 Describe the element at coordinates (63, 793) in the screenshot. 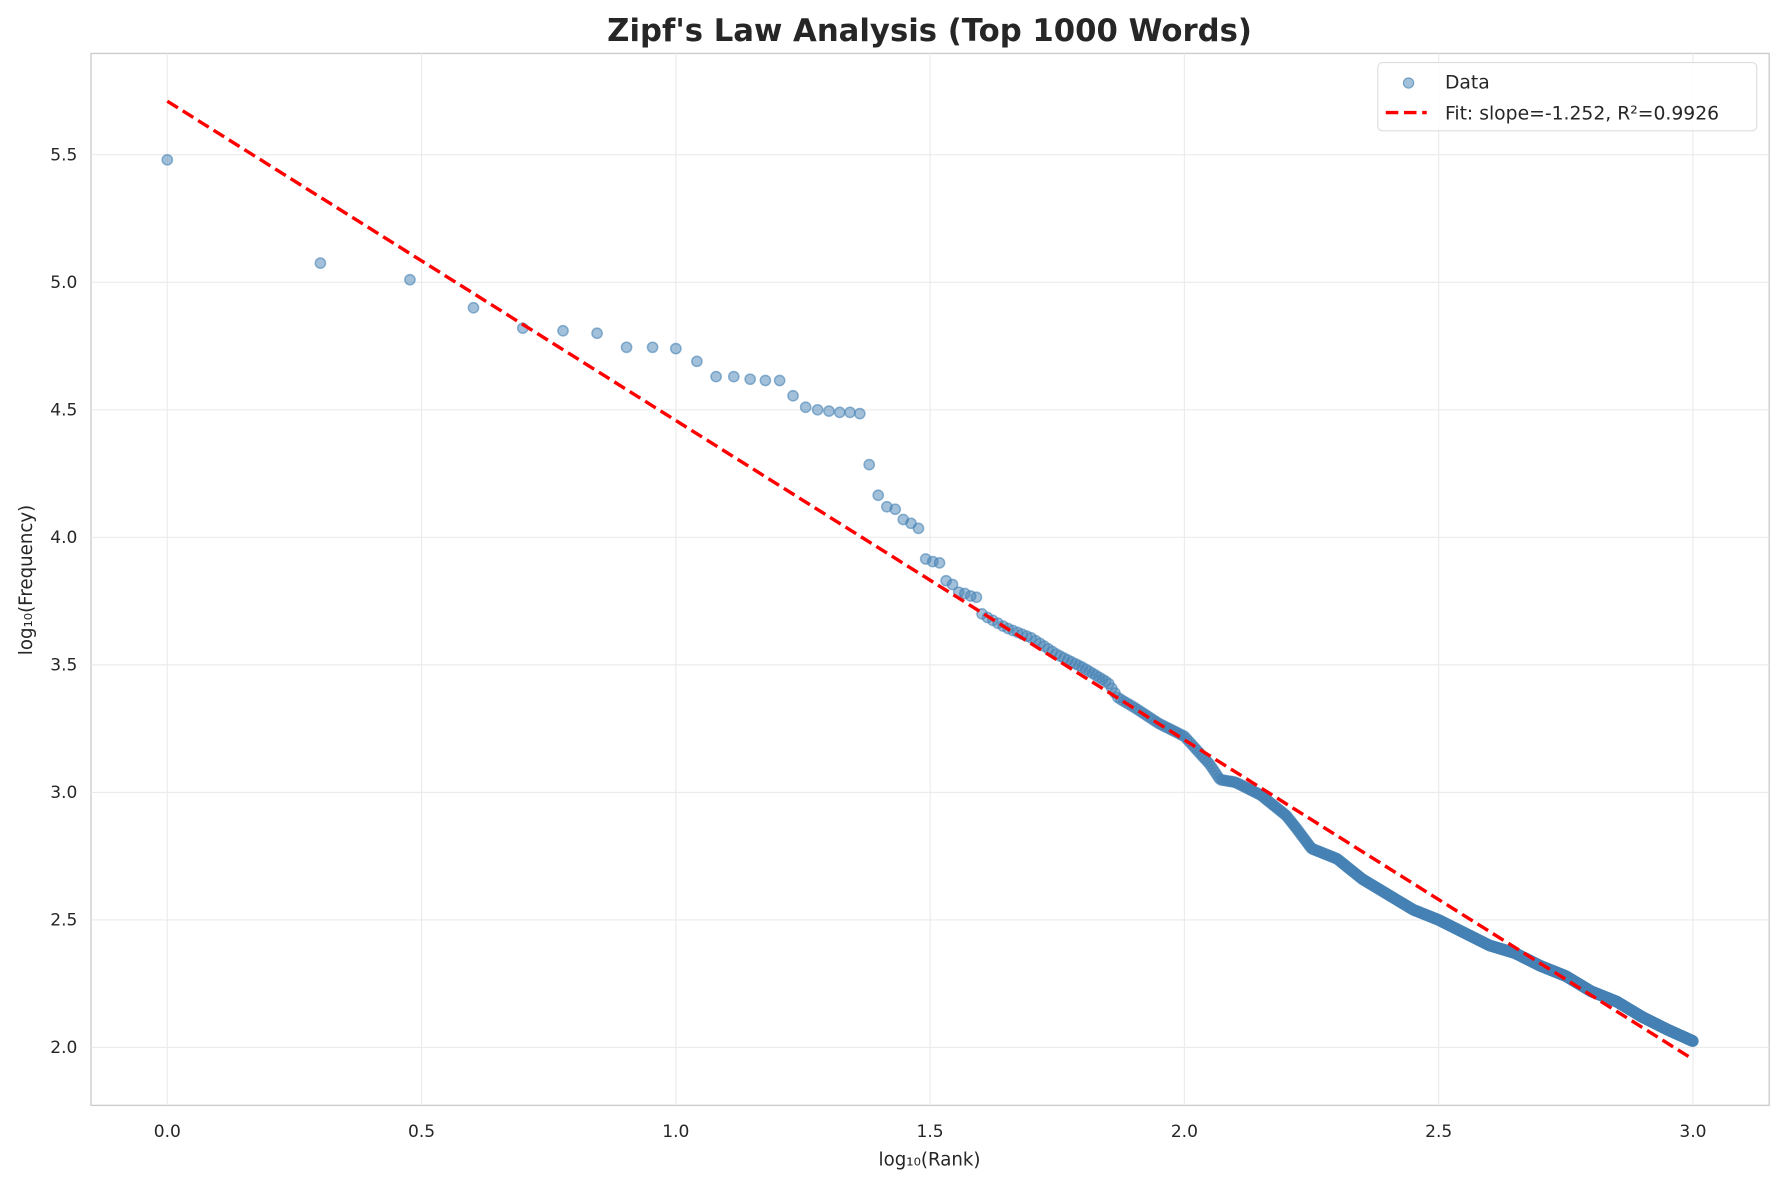

I see `y-tick-label: 3.0` at that location.